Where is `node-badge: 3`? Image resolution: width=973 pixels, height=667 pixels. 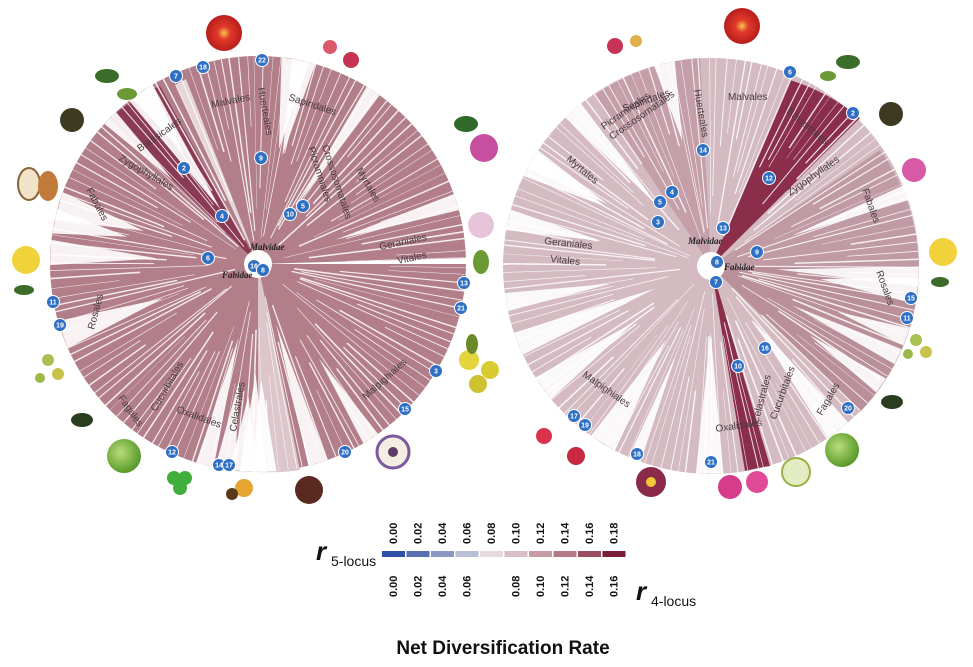
node-badge: 3 is located at coordinates (436, 371).